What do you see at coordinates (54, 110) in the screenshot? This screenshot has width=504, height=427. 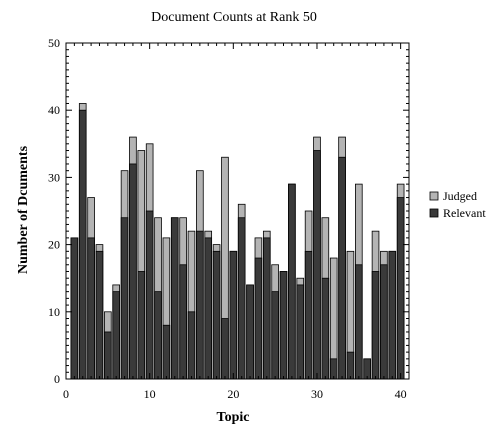 I see `y-tick-label: 40` at bounding box center [54, 110].